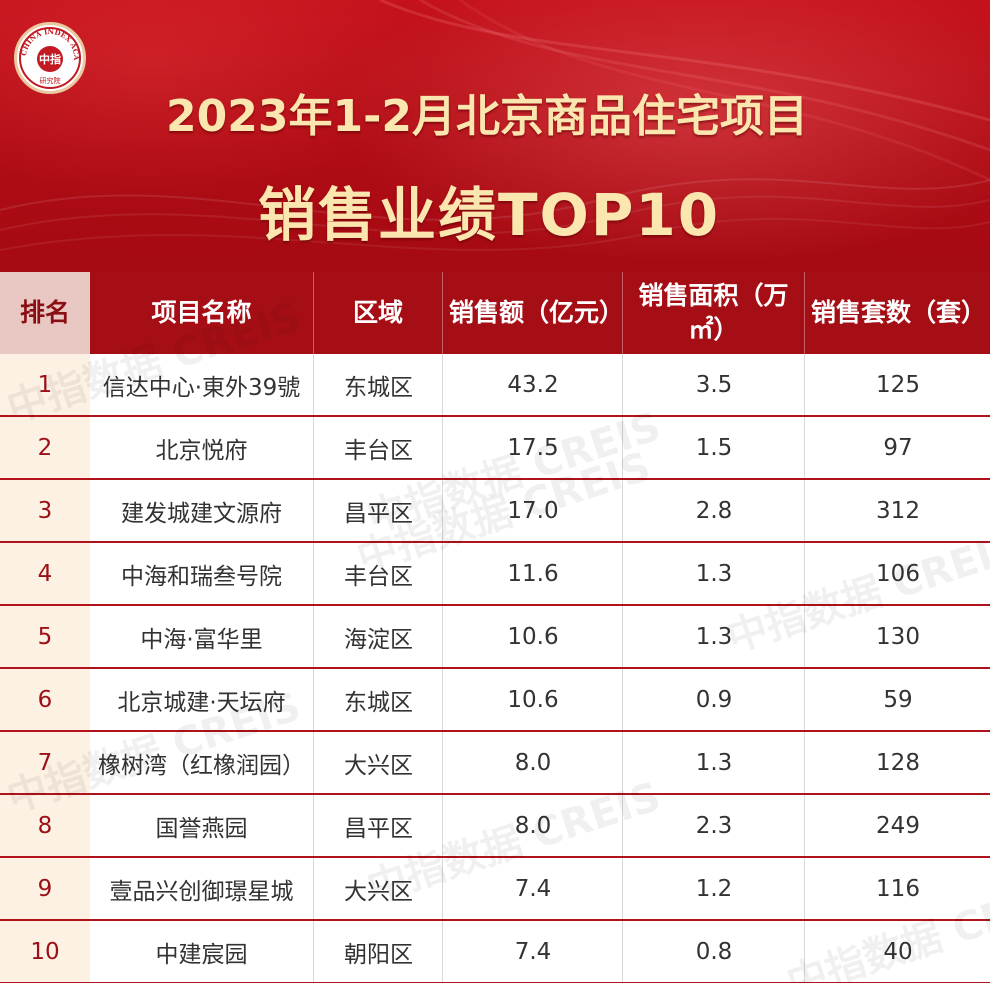  I want to click on table-row: 6 北京城建·天坛府 东城区 10.6 0.9 59, so click(495, 700).